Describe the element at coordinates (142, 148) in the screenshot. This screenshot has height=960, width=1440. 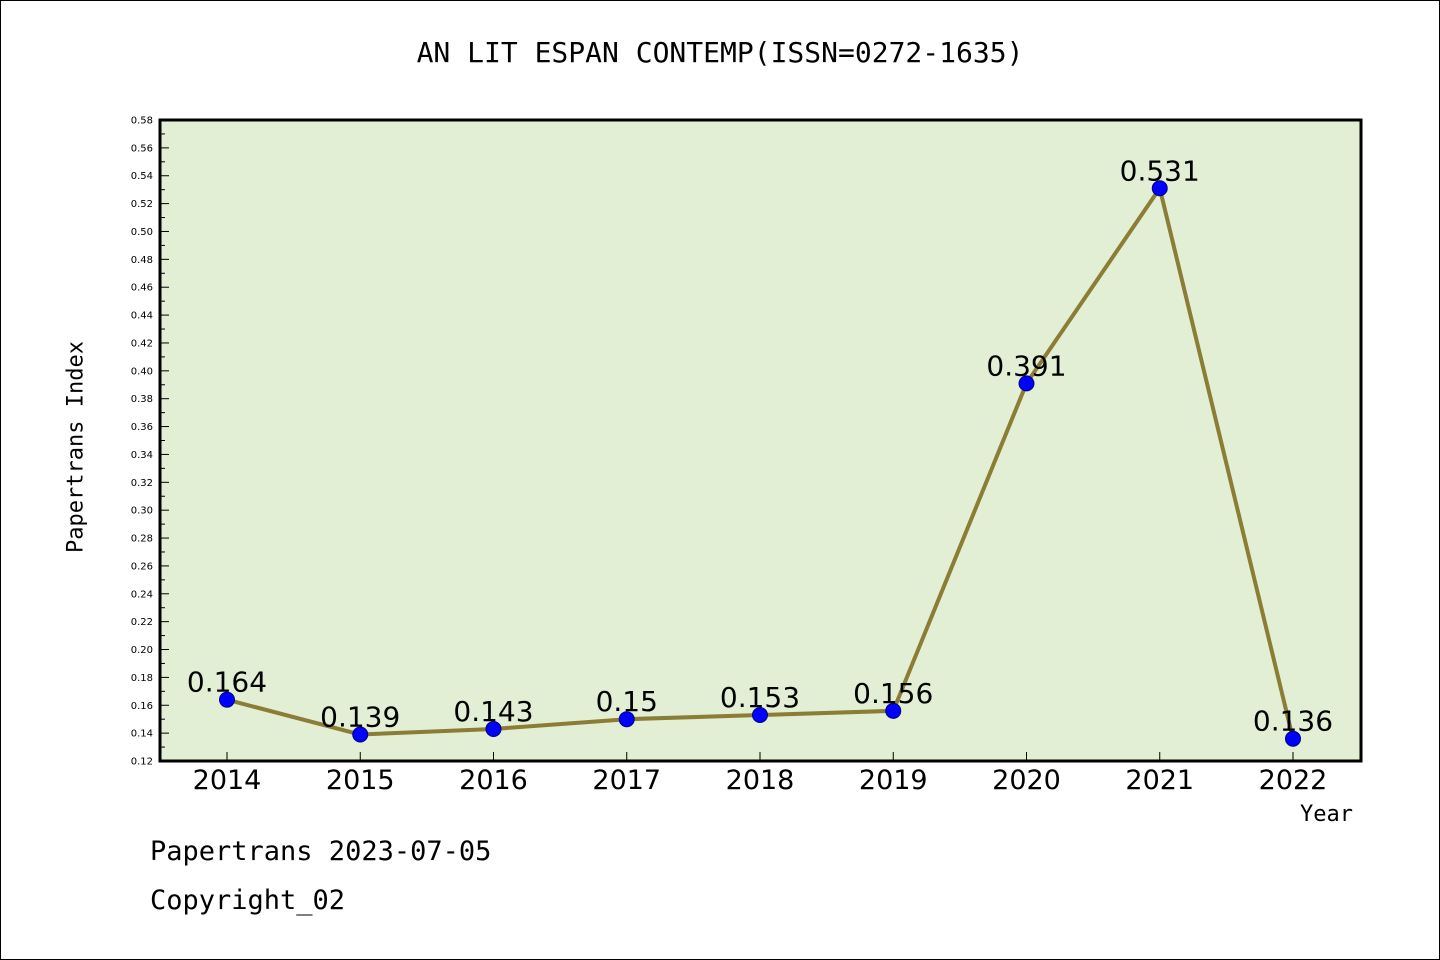
I see `y-tick-label: 0.56` at that location.